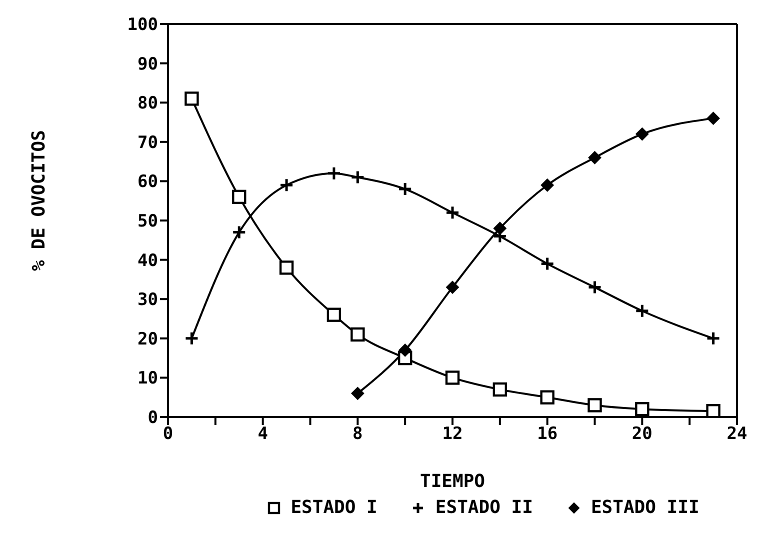  I want to click on x-tick-label: 24, so click(737, 434).